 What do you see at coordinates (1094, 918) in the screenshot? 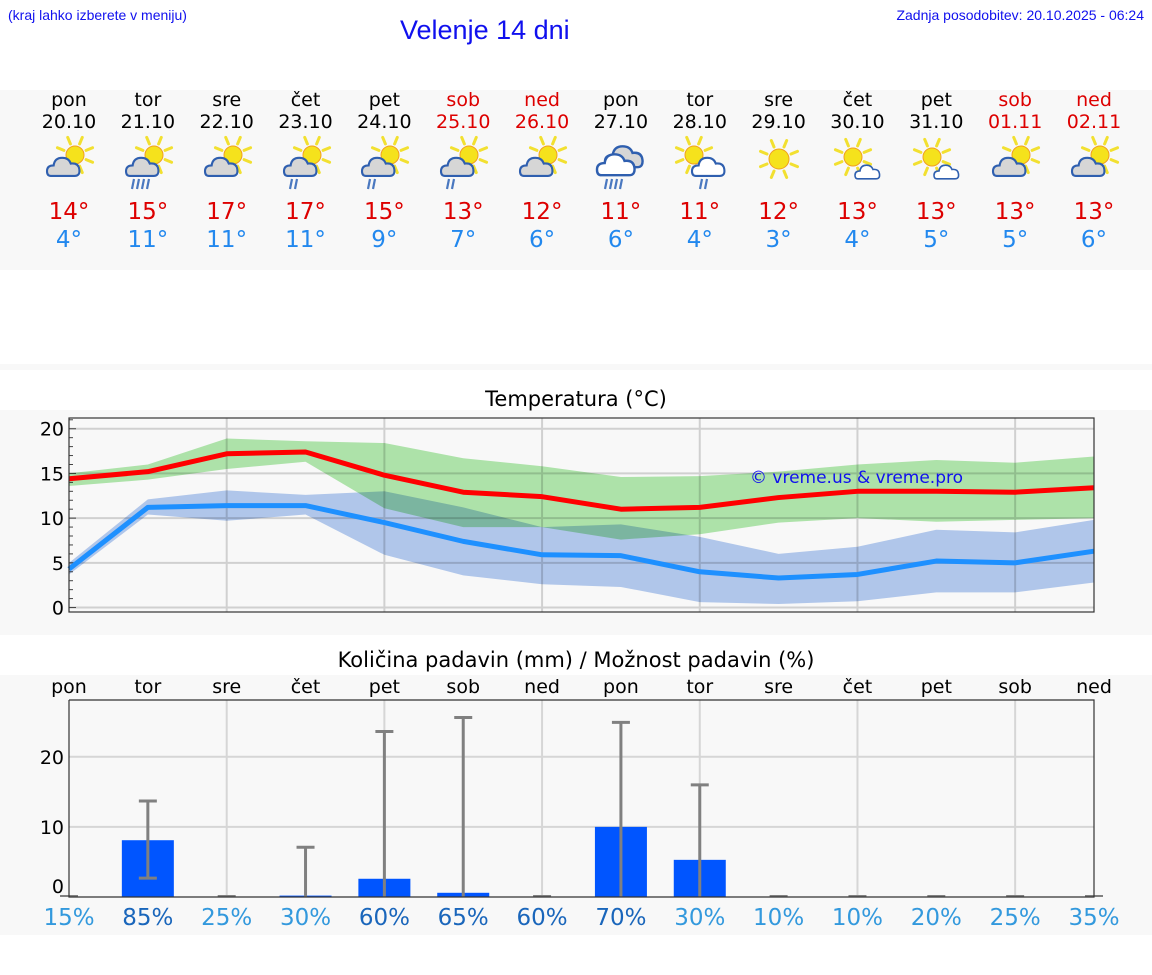
I see `precipitation-probability: 35%` at bounding box center [1094, 918].